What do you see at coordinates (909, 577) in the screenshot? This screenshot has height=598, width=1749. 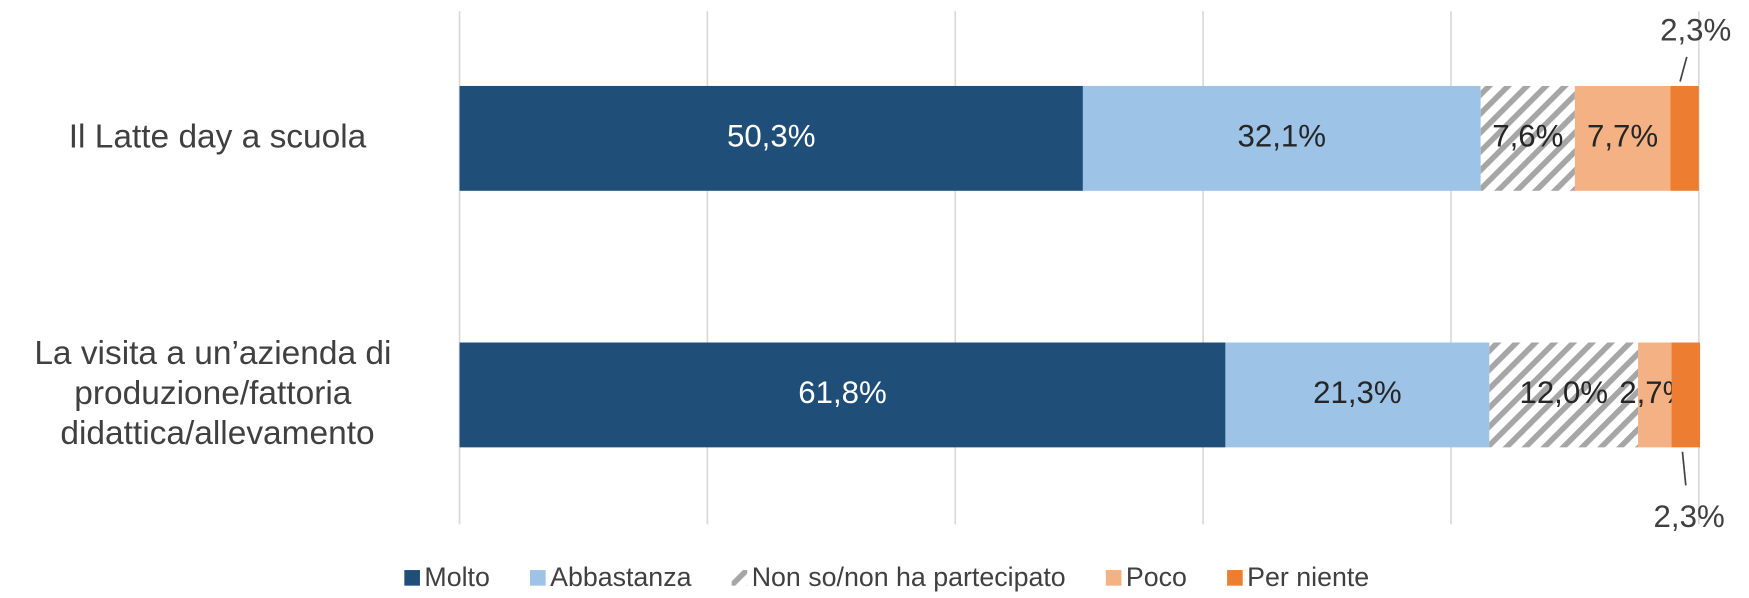 I see `legend-label: Non so/non ha partecipato` at bounding box center [909, 577].